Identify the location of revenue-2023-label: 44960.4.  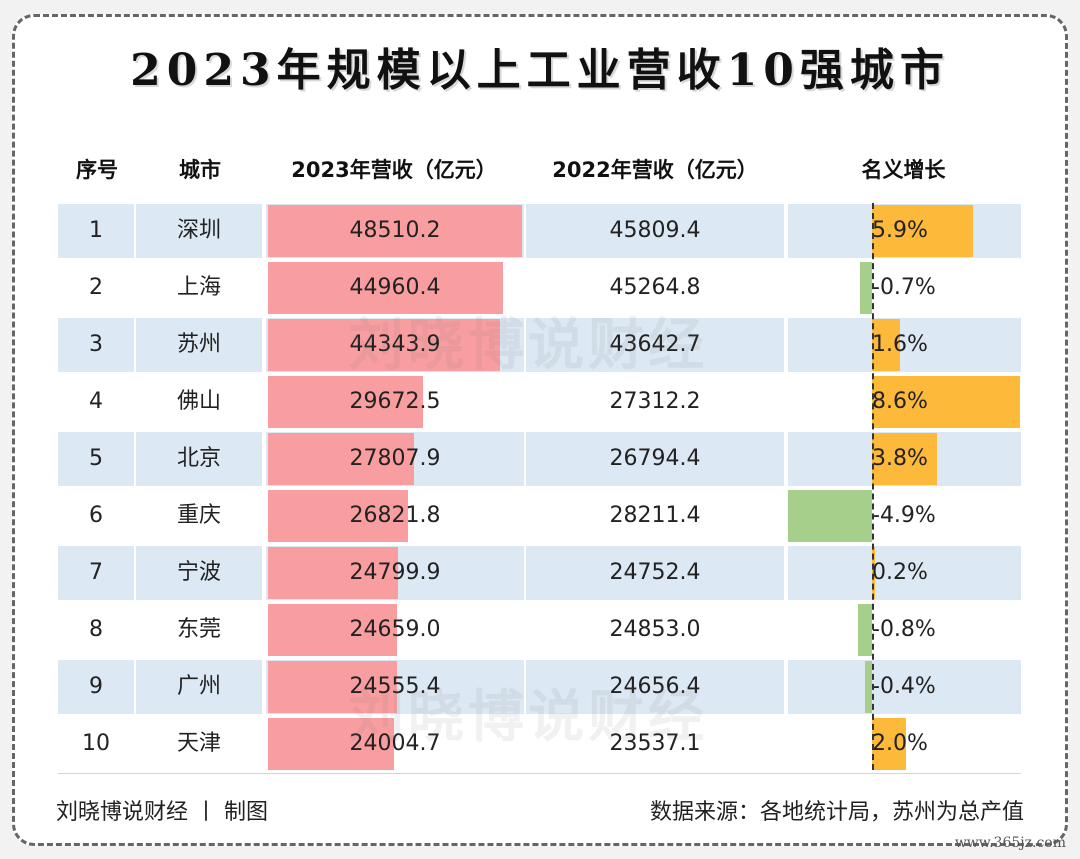
(395, 287).